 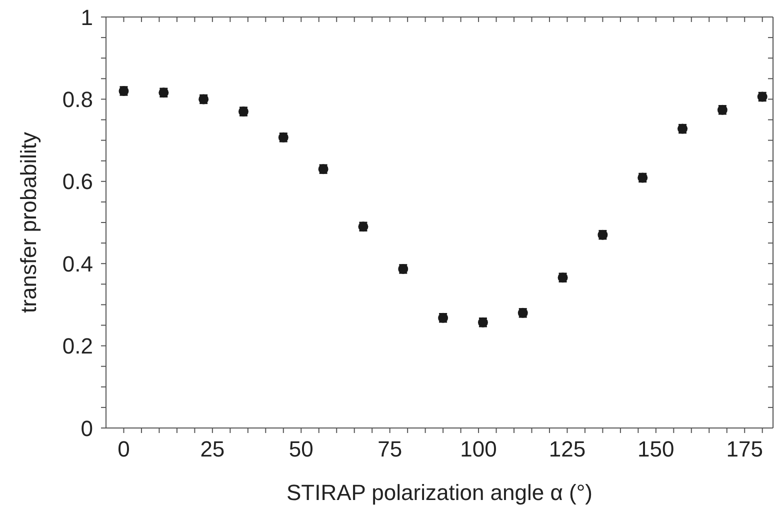 I want to click on x-tick-label: 125, so click(x=567, y=449).